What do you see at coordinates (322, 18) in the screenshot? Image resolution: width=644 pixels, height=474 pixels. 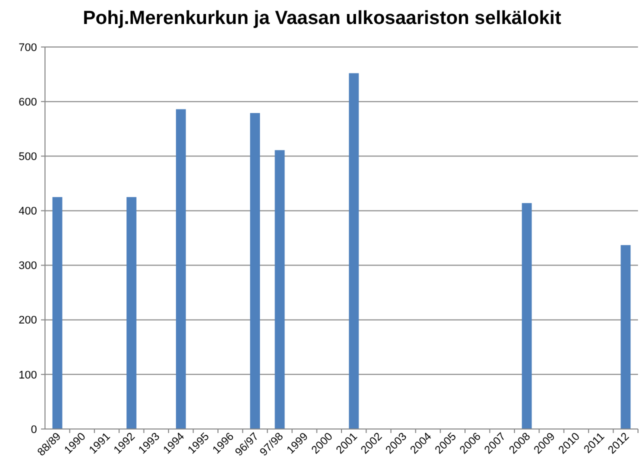 I see `chart-title: Pohj.Merenkurkun ja Vaasan ulkosaariston selkälokit` at bounding box center [322, 18].